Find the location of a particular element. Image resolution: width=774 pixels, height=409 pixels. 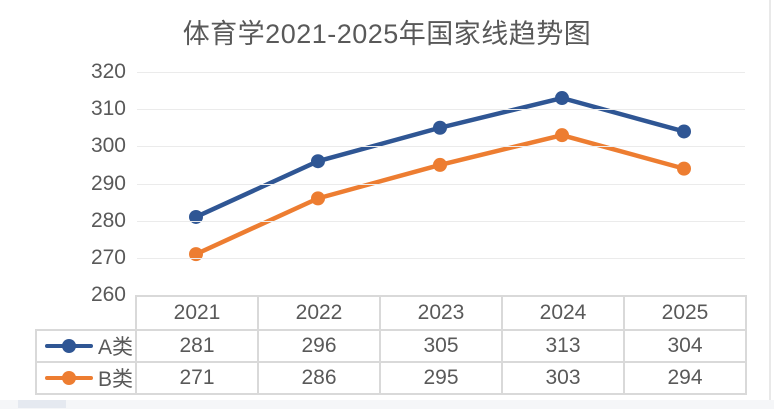

data-point-A类-2021 is located at coordinates (196, 216).